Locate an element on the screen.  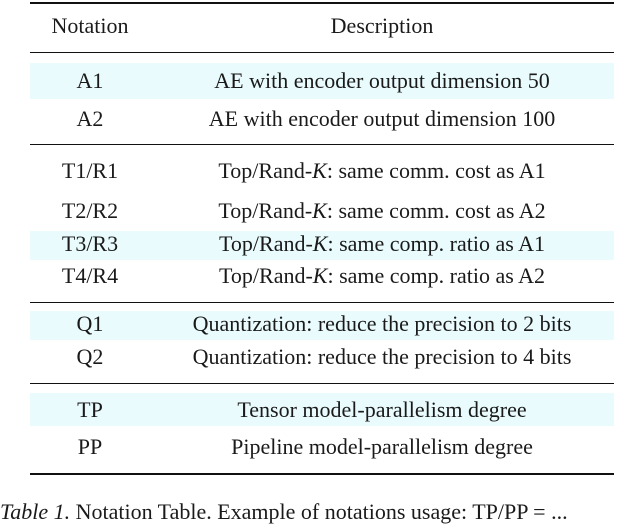
row-description: AE with encoder output dimension 50 is located at coordinates (382, 80).